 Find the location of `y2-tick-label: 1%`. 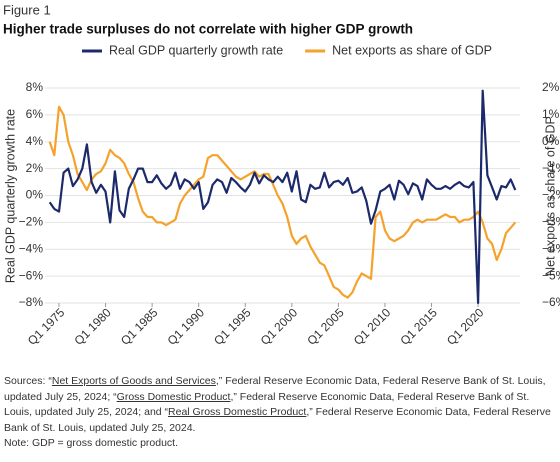

y2-tick-label: 1% is located at coordinates (551, 114).